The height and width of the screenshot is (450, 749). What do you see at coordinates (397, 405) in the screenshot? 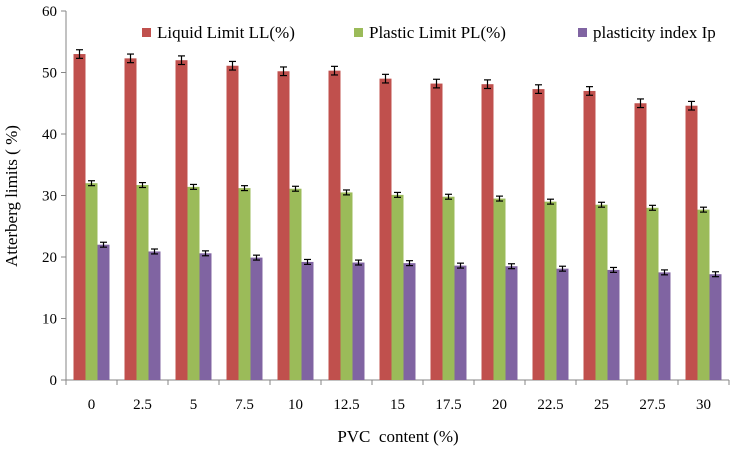
I see `x-tick-label: 15` at bounding box center [397, 405].